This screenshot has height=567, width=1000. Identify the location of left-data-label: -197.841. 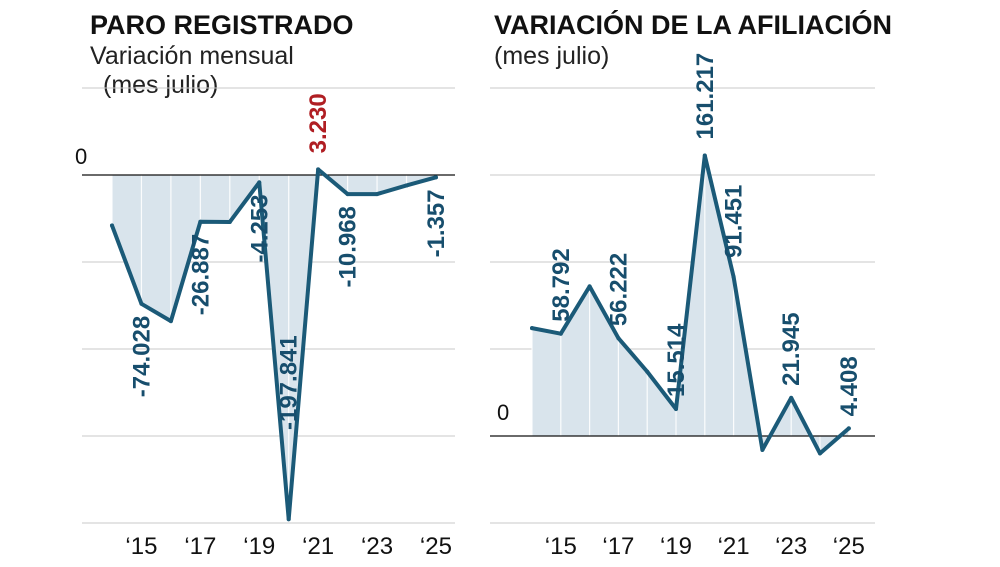
(289, 382).